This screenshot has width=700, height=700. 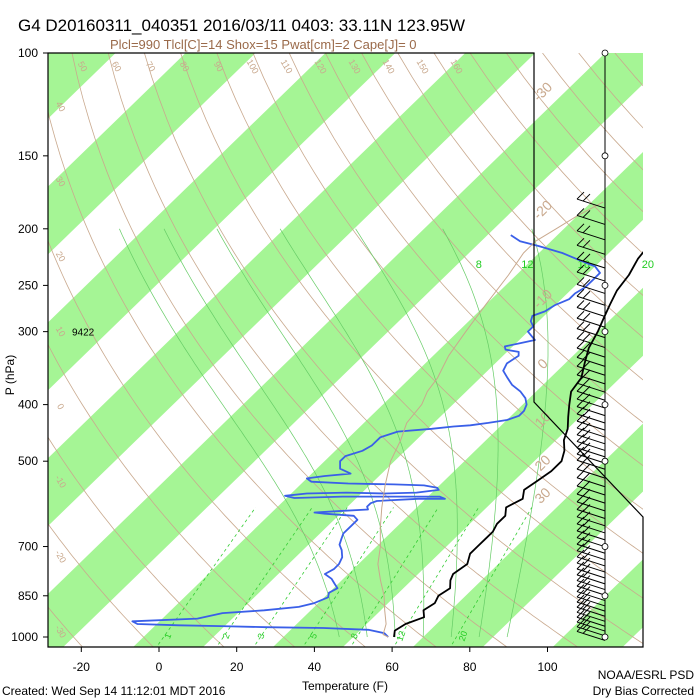 What do you see at coordinates (83, 333) in the screenshot?
I see `height-label: 9422` at bounding box center [83, 333].